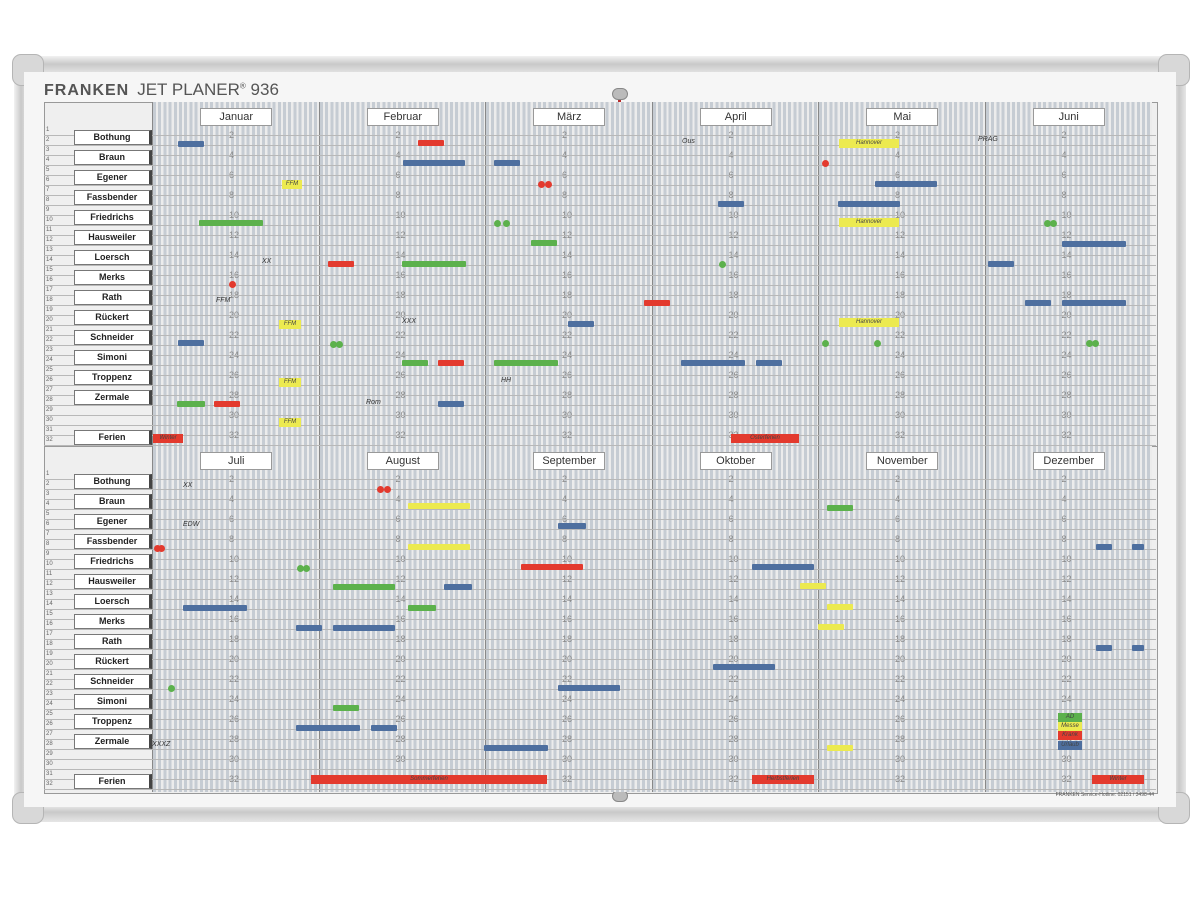 The width and height of the screenshot is (1200, 900). I want to click on holiday-chip: Osterferien, so click(765, 438).